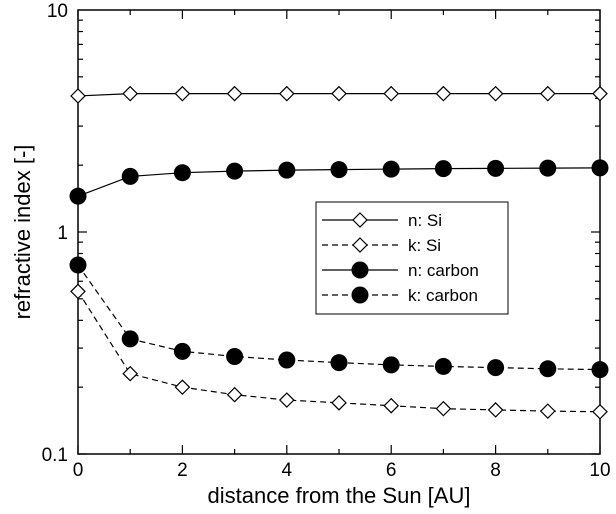  What do you see at coordinates (182, 470) in the screenshot?
I see `x-tick-label: 2` at bounding box center [182, 470].